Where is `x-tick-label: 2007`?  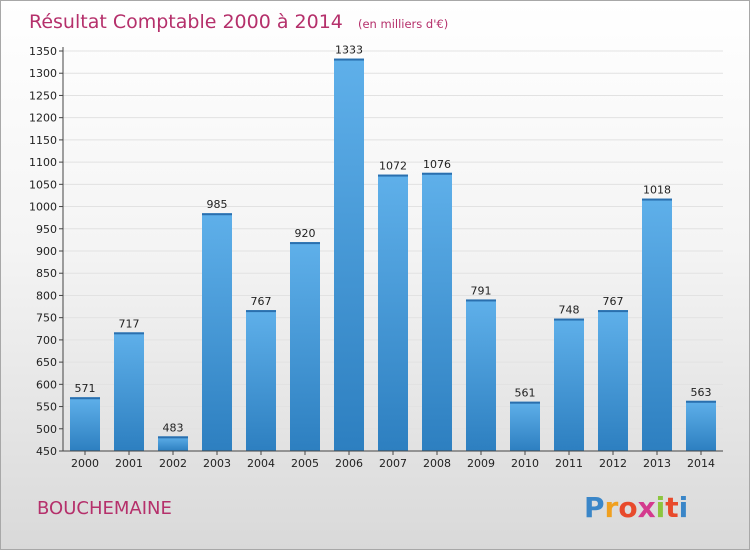
x-tick-label: 2007 is located at coordinates (393, 463).